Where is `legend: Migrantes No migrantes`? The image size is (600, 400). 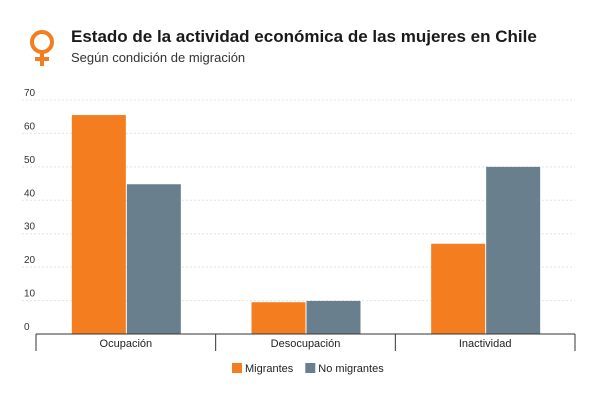
legend: Migrantes No migrantes is located at coordinates (308, 369).